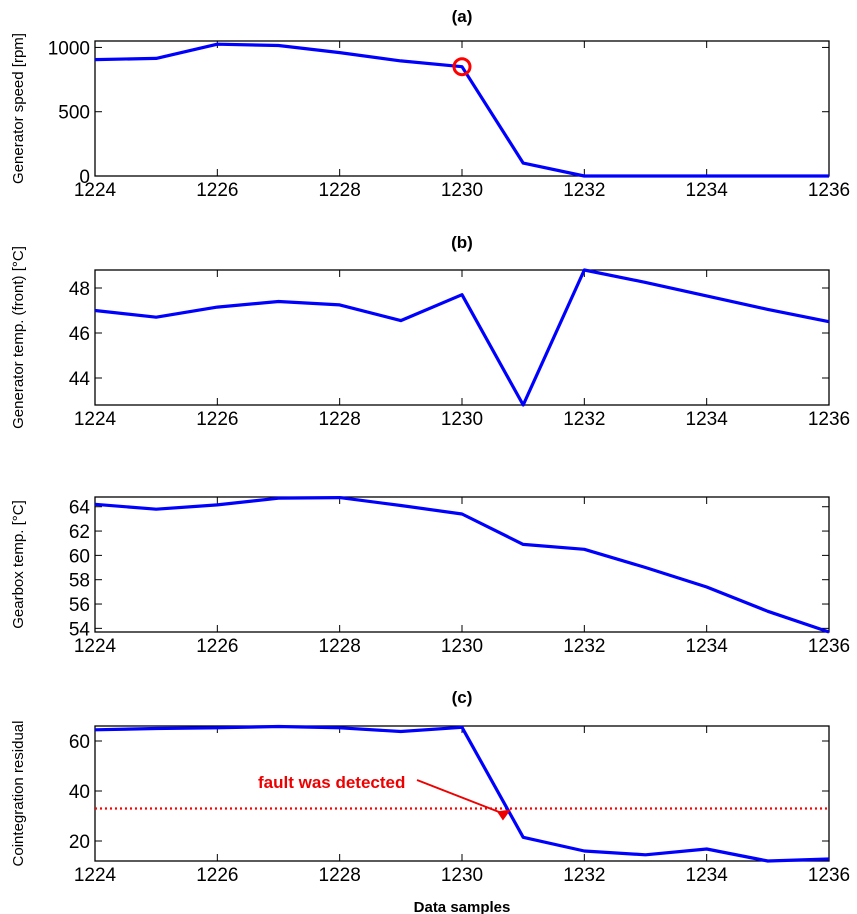 The height and width of the screenshot is (914, 857). I want to click on panel3-xtick-label: 1236, so click(829, 646).